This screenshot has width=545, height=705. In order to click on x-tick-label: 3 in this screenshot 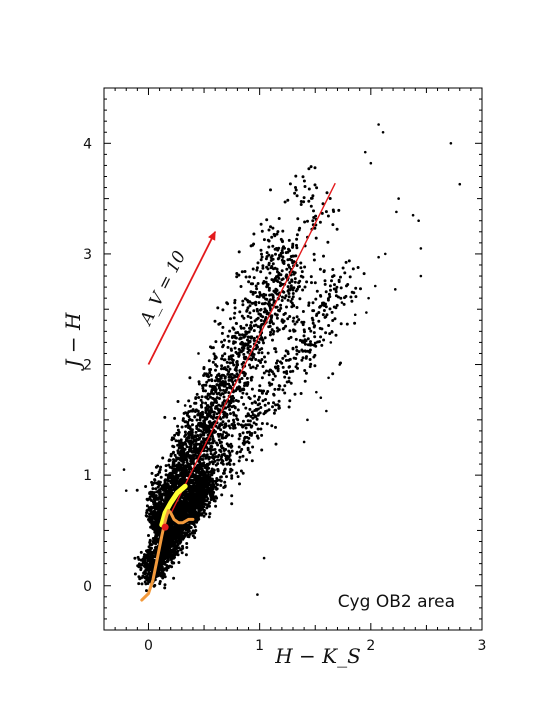, I will do `click(482, 646)`.